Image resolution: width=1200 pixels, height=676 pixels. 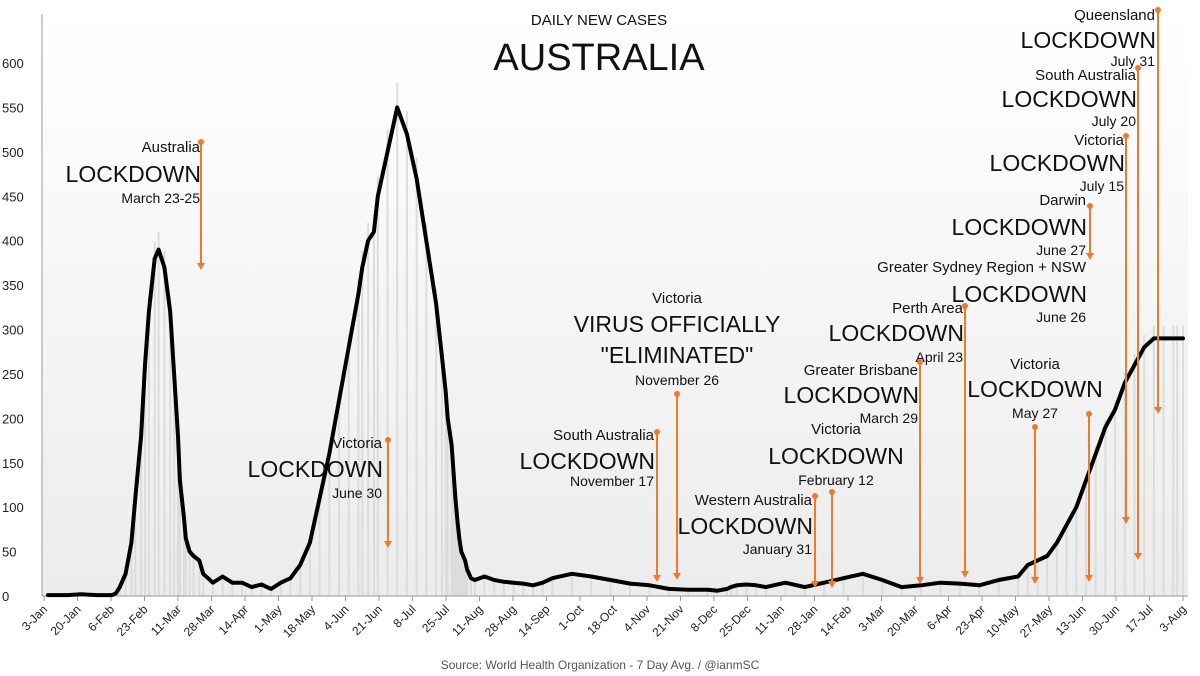 What do you see at coordinates (13, 107) in the screenshot?
I see `y-tick-label: 550` at bounding box center [13, 107].